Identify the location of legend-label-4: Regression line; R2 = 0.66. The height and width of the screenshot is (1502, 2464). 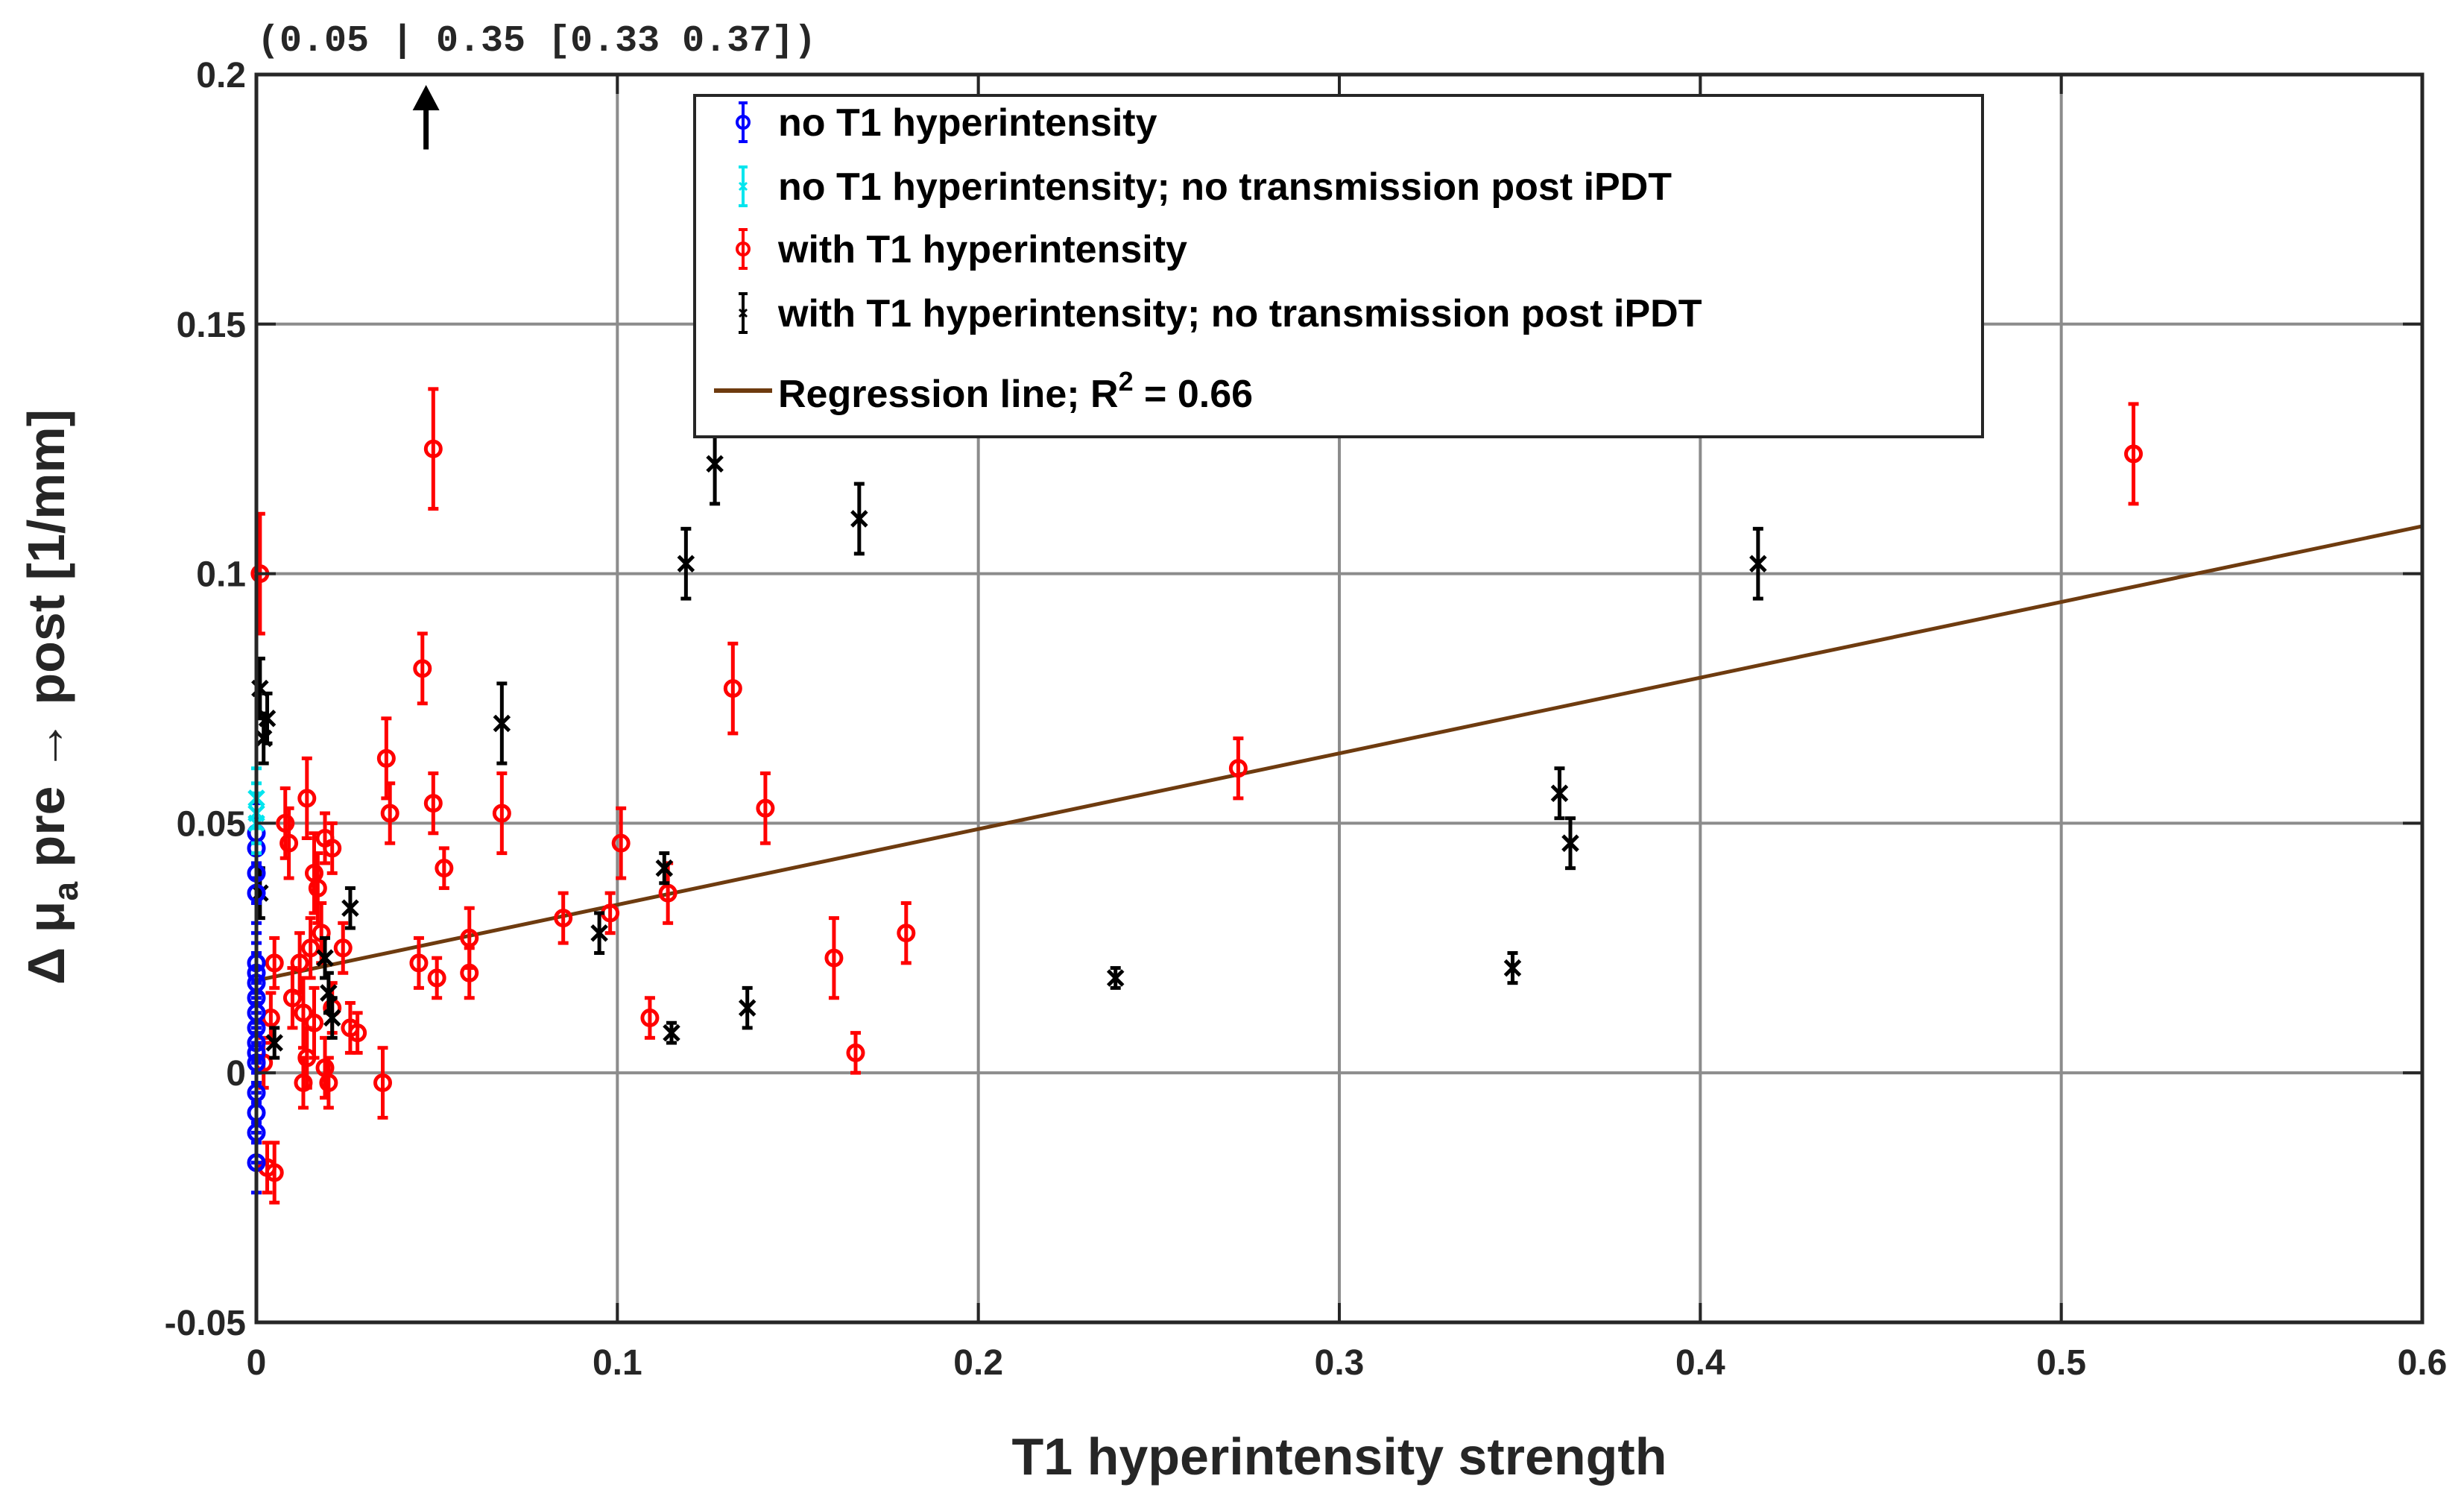
(1015, 391).